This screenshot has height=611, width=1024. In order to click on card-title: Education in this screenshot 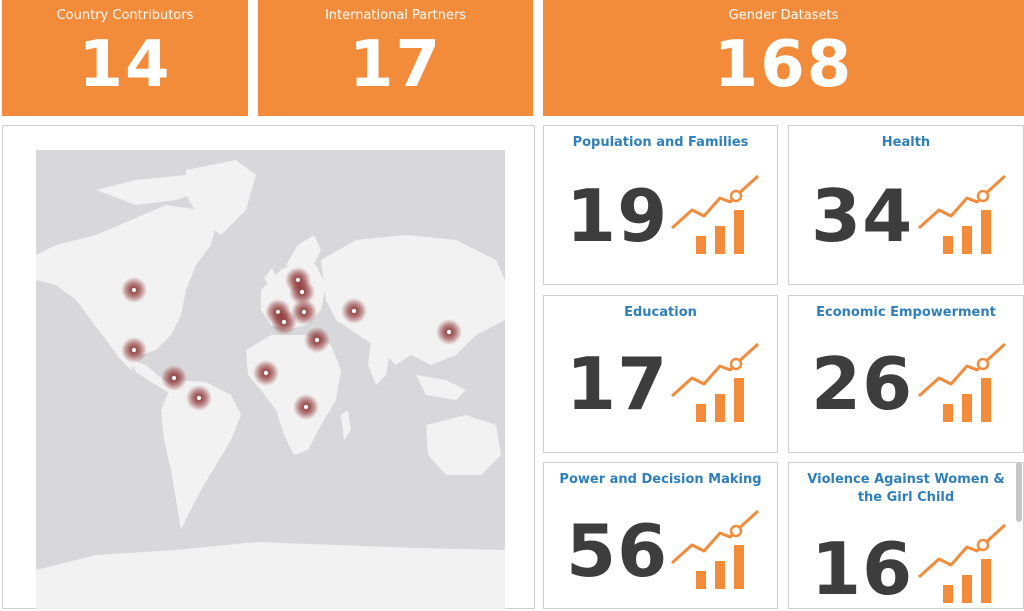, I will do `click(660, 312)`.